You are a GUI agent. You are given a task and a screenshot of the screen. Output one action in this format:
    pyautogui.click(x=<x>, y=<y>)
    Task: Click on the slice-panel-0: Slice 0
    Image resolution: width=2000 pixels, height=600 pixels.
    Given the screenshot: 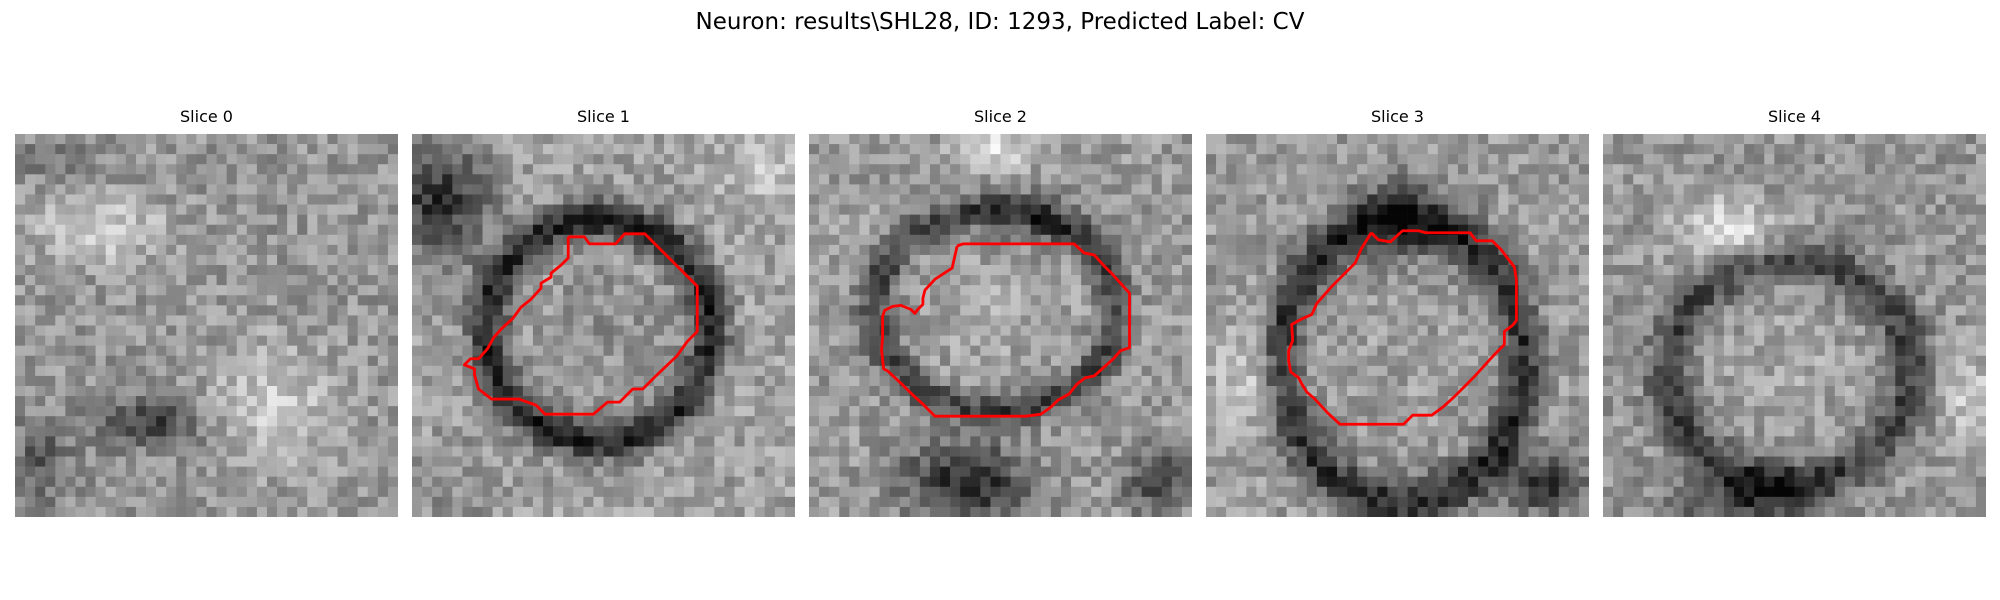 What is the action you would take?
    pyautogui.click(x=206, y=312)
    